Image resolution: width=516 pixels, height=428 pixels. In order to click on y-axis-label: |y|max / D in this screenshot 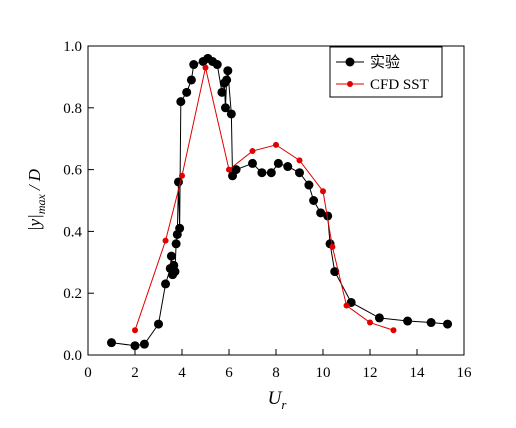, I will do `click(36, 199)`.